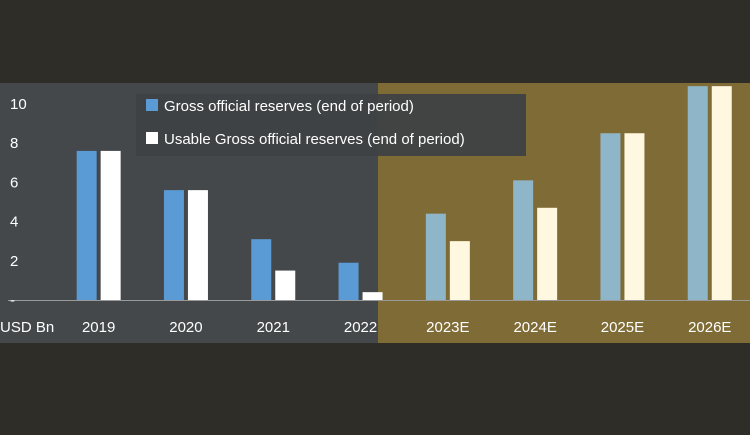 Image resolution: width=750 pixels, height=435 pixels. What do you see at coordinates (534, 327) in the screenshot?
I see `x-tick-label: 2024E` at bounding box center [534, 327].